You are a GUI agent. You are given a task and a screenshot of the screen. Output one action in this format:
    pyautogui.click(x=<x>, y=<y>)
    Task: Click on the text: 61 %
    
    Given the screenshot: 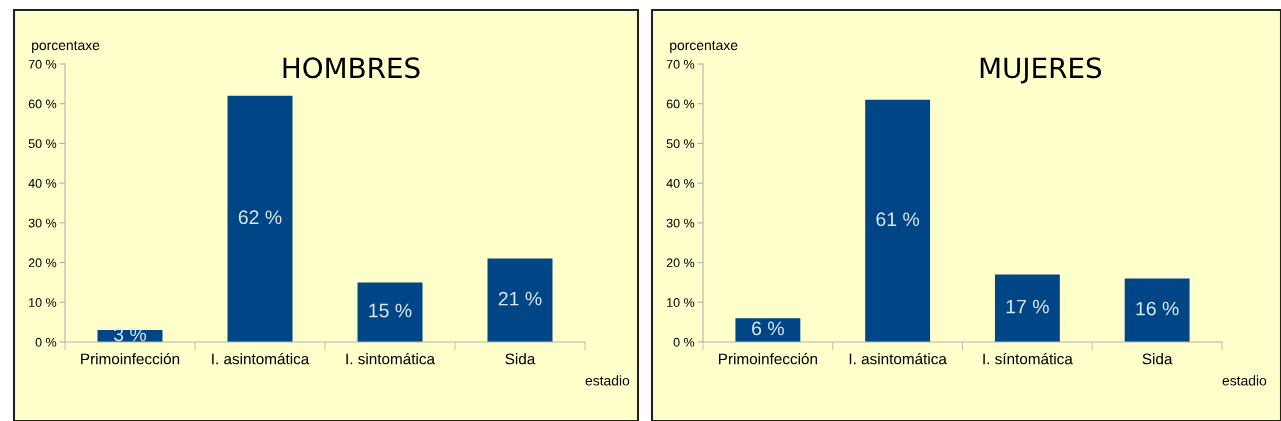 What is the action you would take?
    pyautogui.click(x=898, y=219)
    